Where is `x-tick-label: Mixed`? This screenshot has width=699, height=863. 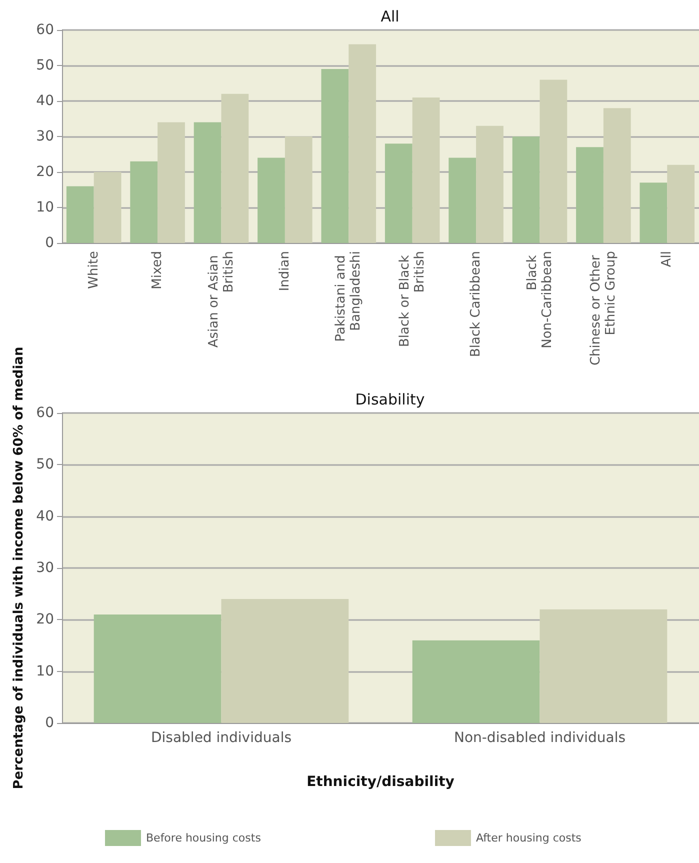 x-tick-label: Mixed is located at coordinates (158, 270).